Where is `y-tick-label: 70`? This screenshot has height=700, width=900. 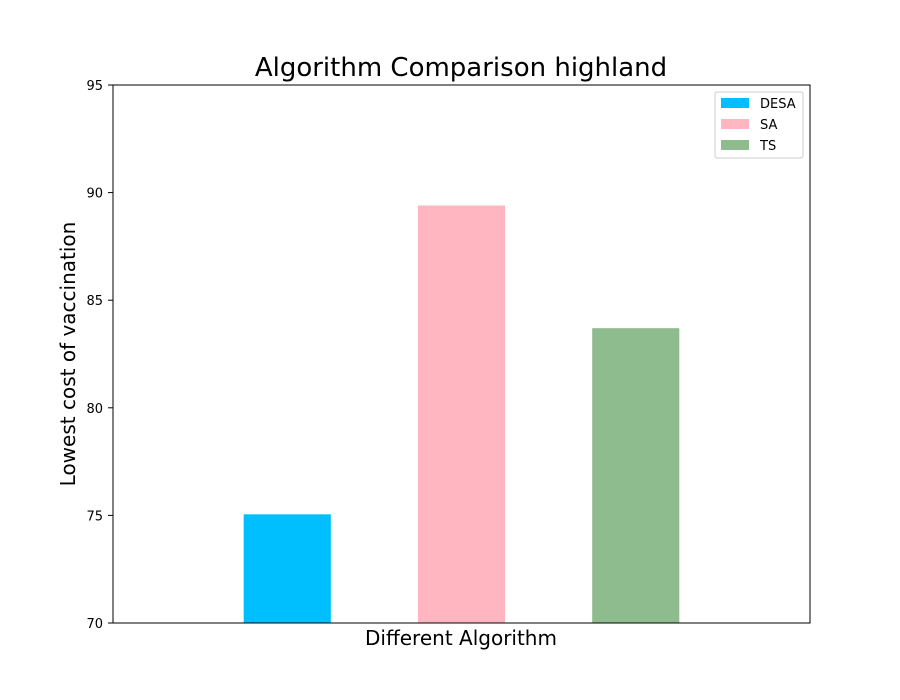
y-tick-label: 70 is located at coordinates (94, 624).